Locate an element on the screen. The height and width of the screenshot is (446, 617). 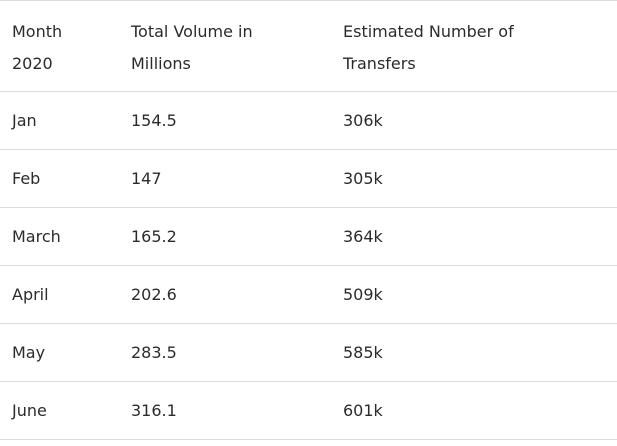
table-cell: 165.2 is located at coordinates (154, 236).